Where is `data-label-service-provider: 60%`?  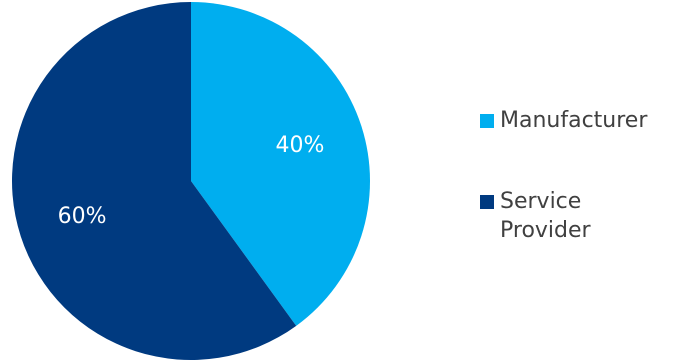 data-label-service-provider: 60% is located at coordinates (82, 216).